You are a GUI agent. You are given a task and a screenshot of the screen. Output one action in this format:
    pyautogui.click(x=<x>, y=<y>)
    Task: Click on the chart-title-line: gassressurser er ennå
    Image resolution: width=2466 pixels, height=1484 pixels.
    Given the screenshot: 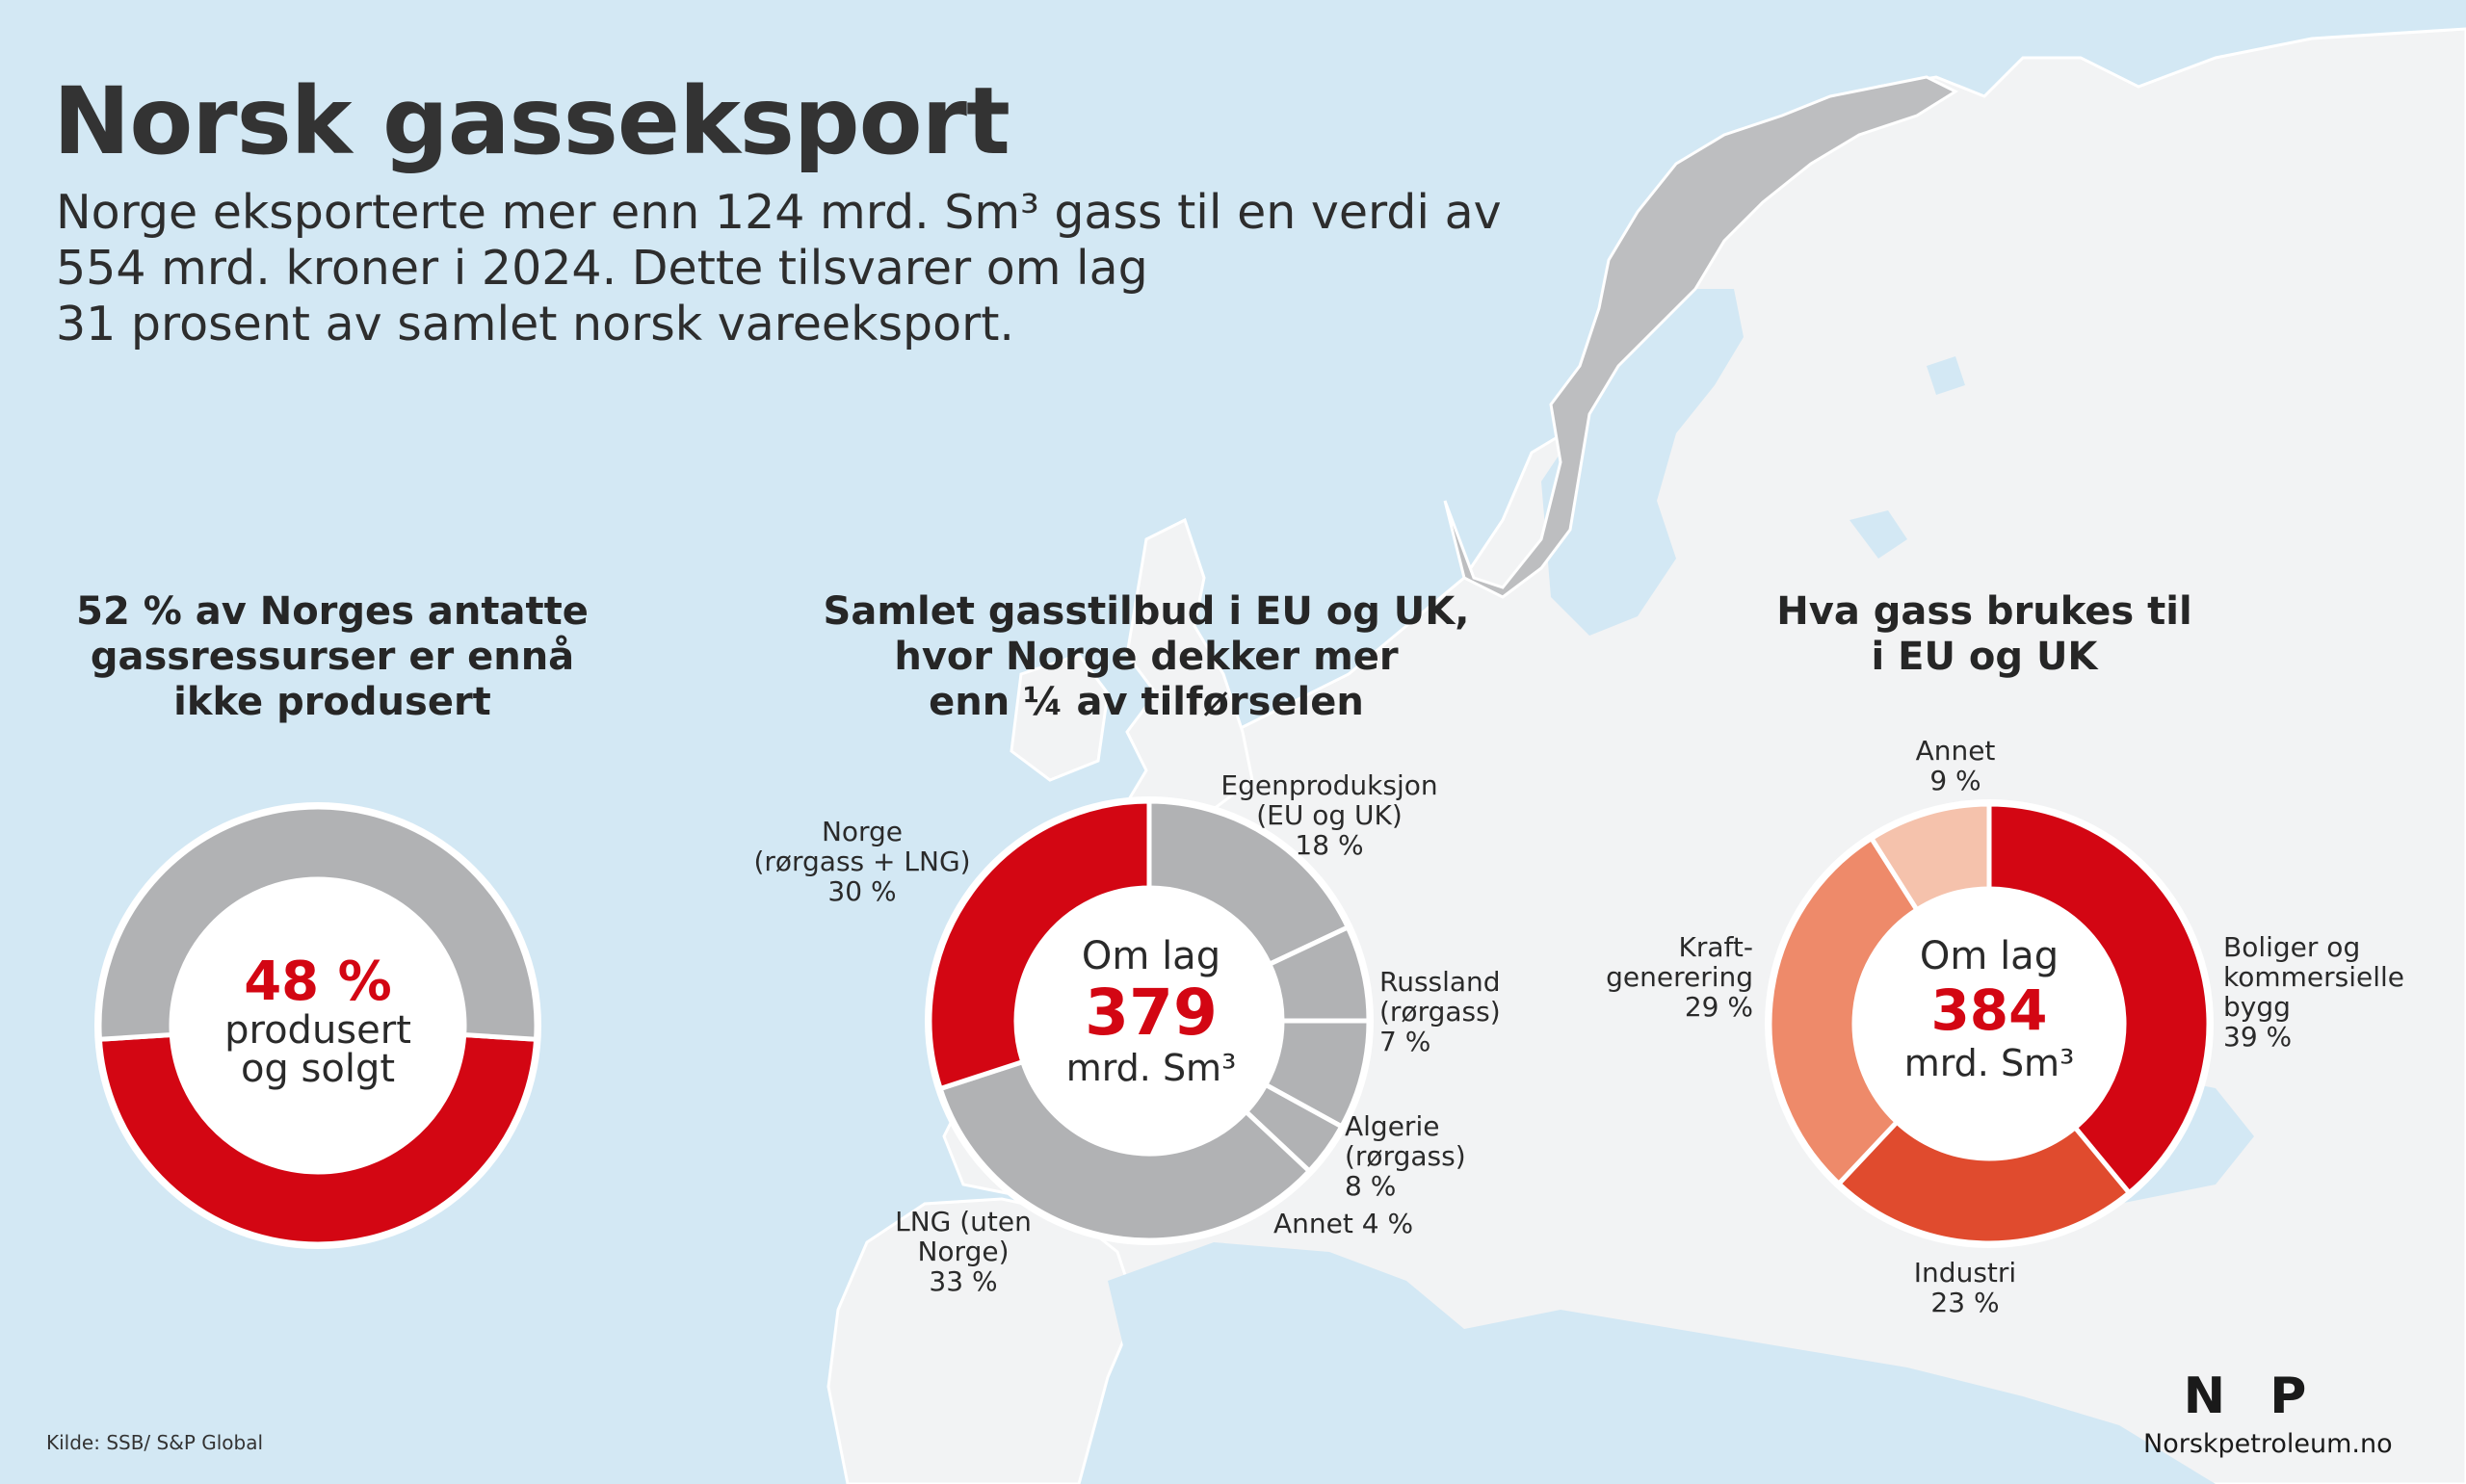 What is the action you would take?
    pyautogui.click(x=332, y=657)
    